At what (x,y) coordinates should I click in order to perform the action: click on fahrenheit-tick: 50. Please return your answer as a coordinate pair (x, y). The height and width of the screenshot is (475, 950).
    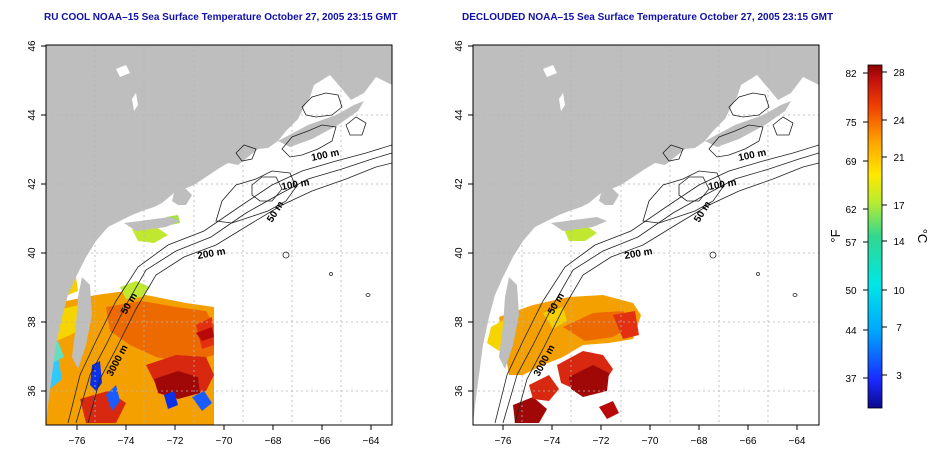
    Looking at the image, I should click on (851, 291).